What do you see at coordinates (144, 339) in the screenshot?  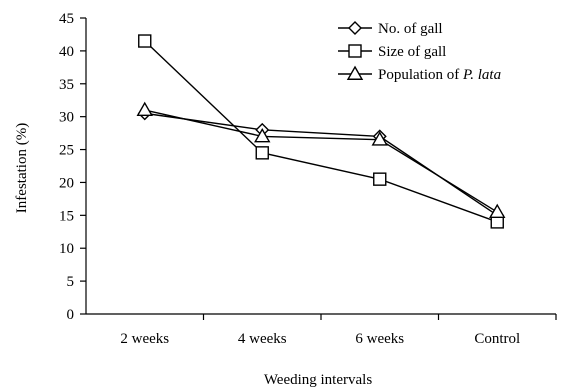 I see `x-tick-label: 2 weeks` at bounding box center [144, 339].